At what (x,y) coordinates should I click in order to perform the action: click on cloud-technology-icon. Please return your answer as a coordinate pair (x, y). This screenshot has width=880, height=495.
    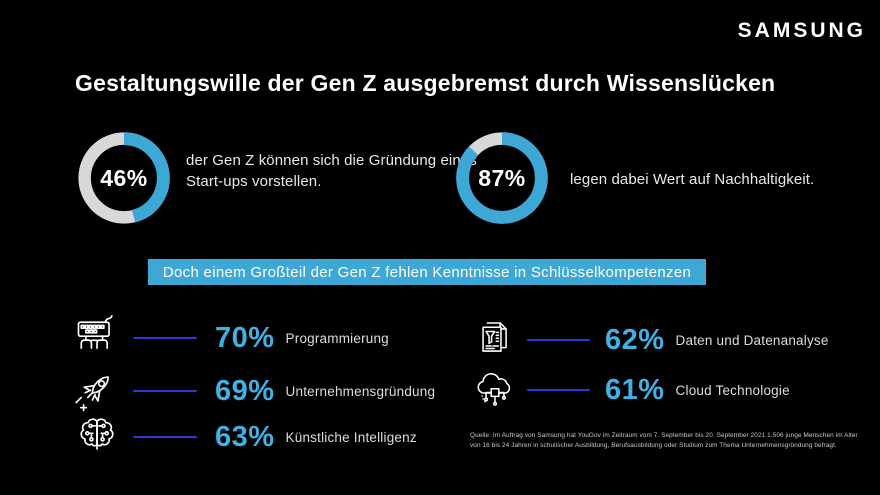
    Looking at the image, I should click on (495, 390).